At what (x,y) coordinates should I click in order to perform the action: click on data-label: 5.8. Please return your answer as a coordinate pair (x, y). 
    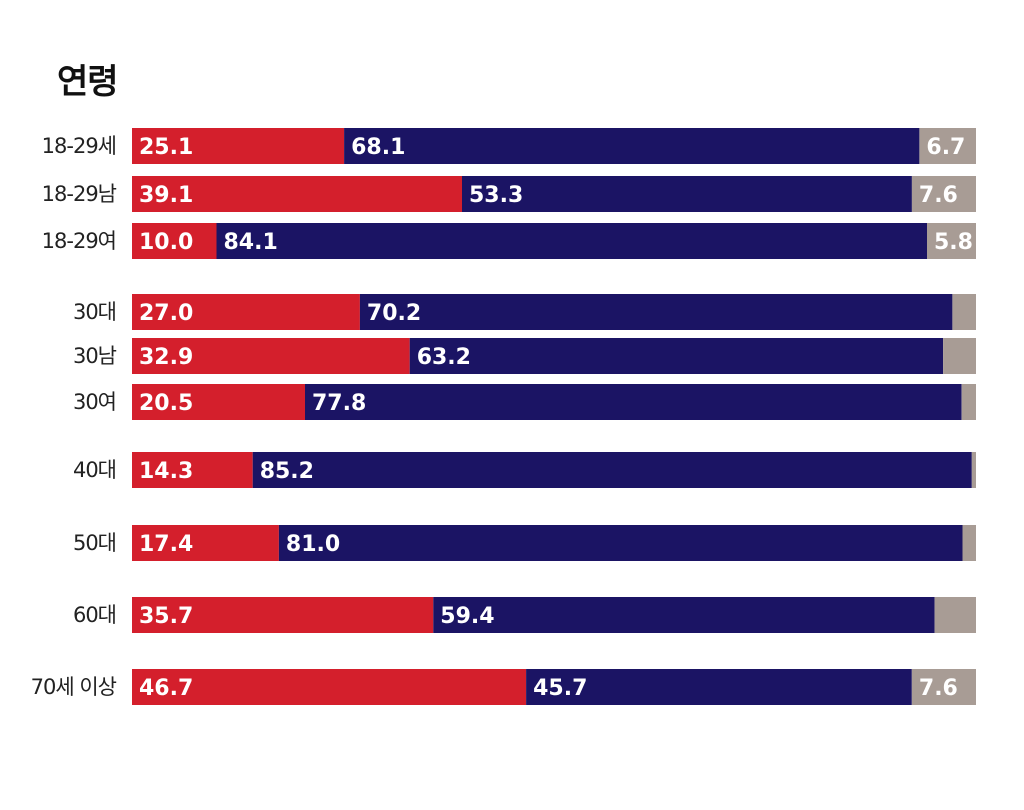
    Looking at the image, I should click on (953, 242).